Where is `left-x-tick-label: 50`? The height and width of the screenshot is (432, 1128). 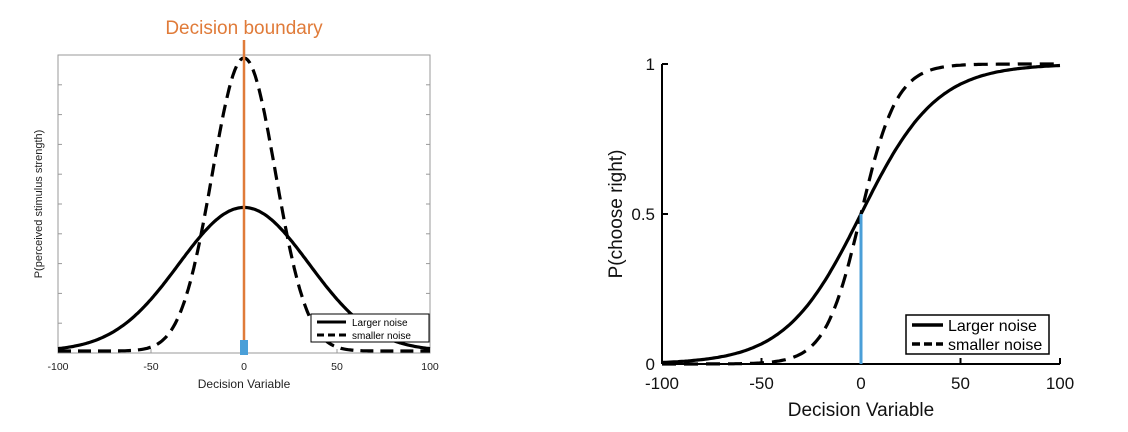 left-x-tick-label: 50 is located at coordinates (337, 367).